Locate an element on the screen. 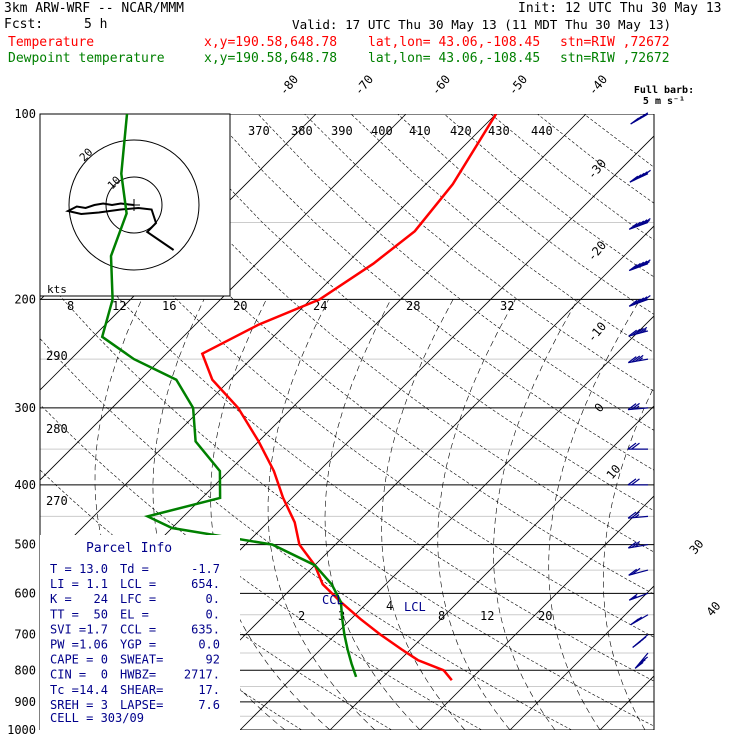  parcel-field-label: YGP = is located at coordinates (138, 645).